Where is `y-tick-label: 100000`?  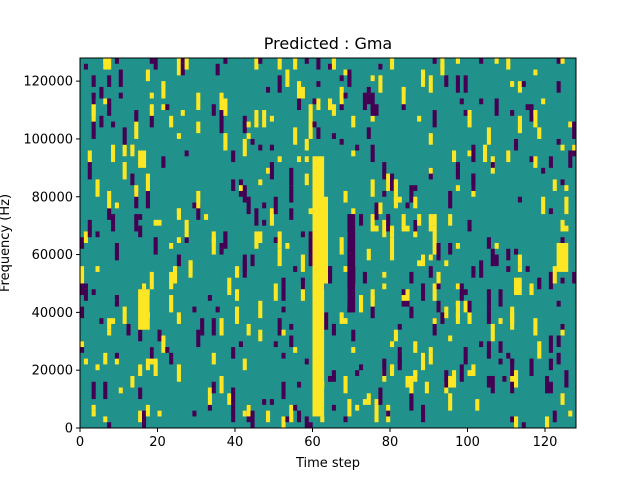
y-tick-label: 100000 is located at coordinates (48, 139).